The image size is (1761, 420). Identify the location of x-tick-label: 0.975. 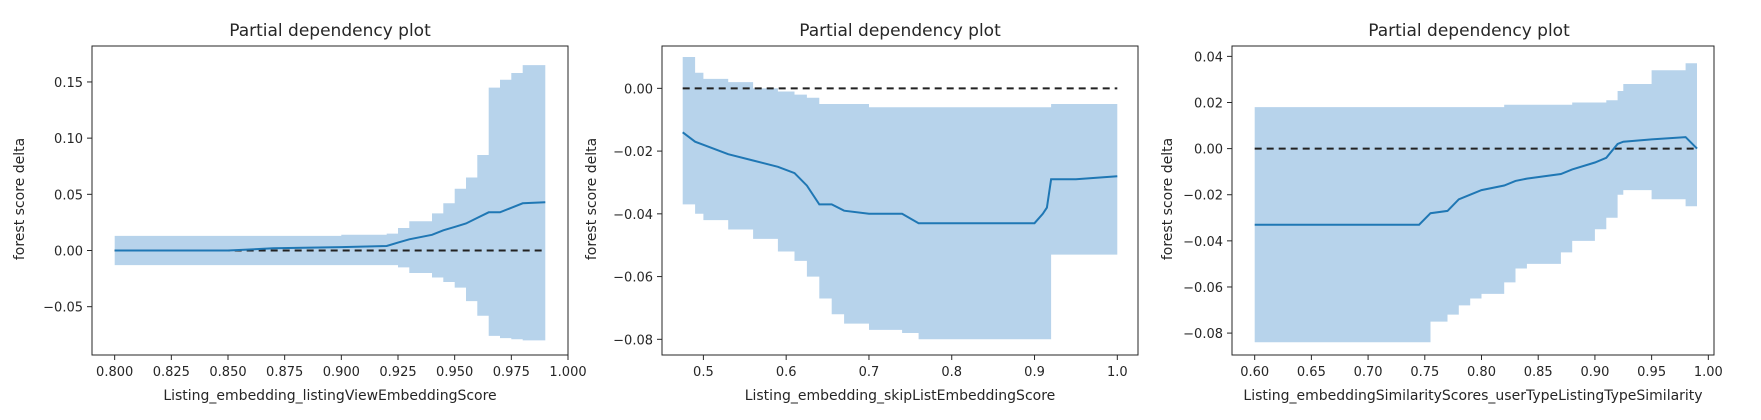
(511, 372).